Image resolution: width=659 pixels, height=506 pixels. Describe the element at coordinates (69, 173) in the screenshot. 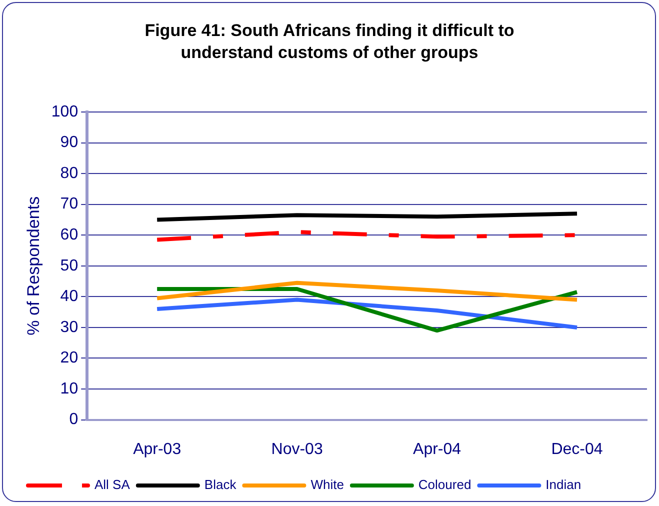

I see `y-tick-label: 80` at that location.